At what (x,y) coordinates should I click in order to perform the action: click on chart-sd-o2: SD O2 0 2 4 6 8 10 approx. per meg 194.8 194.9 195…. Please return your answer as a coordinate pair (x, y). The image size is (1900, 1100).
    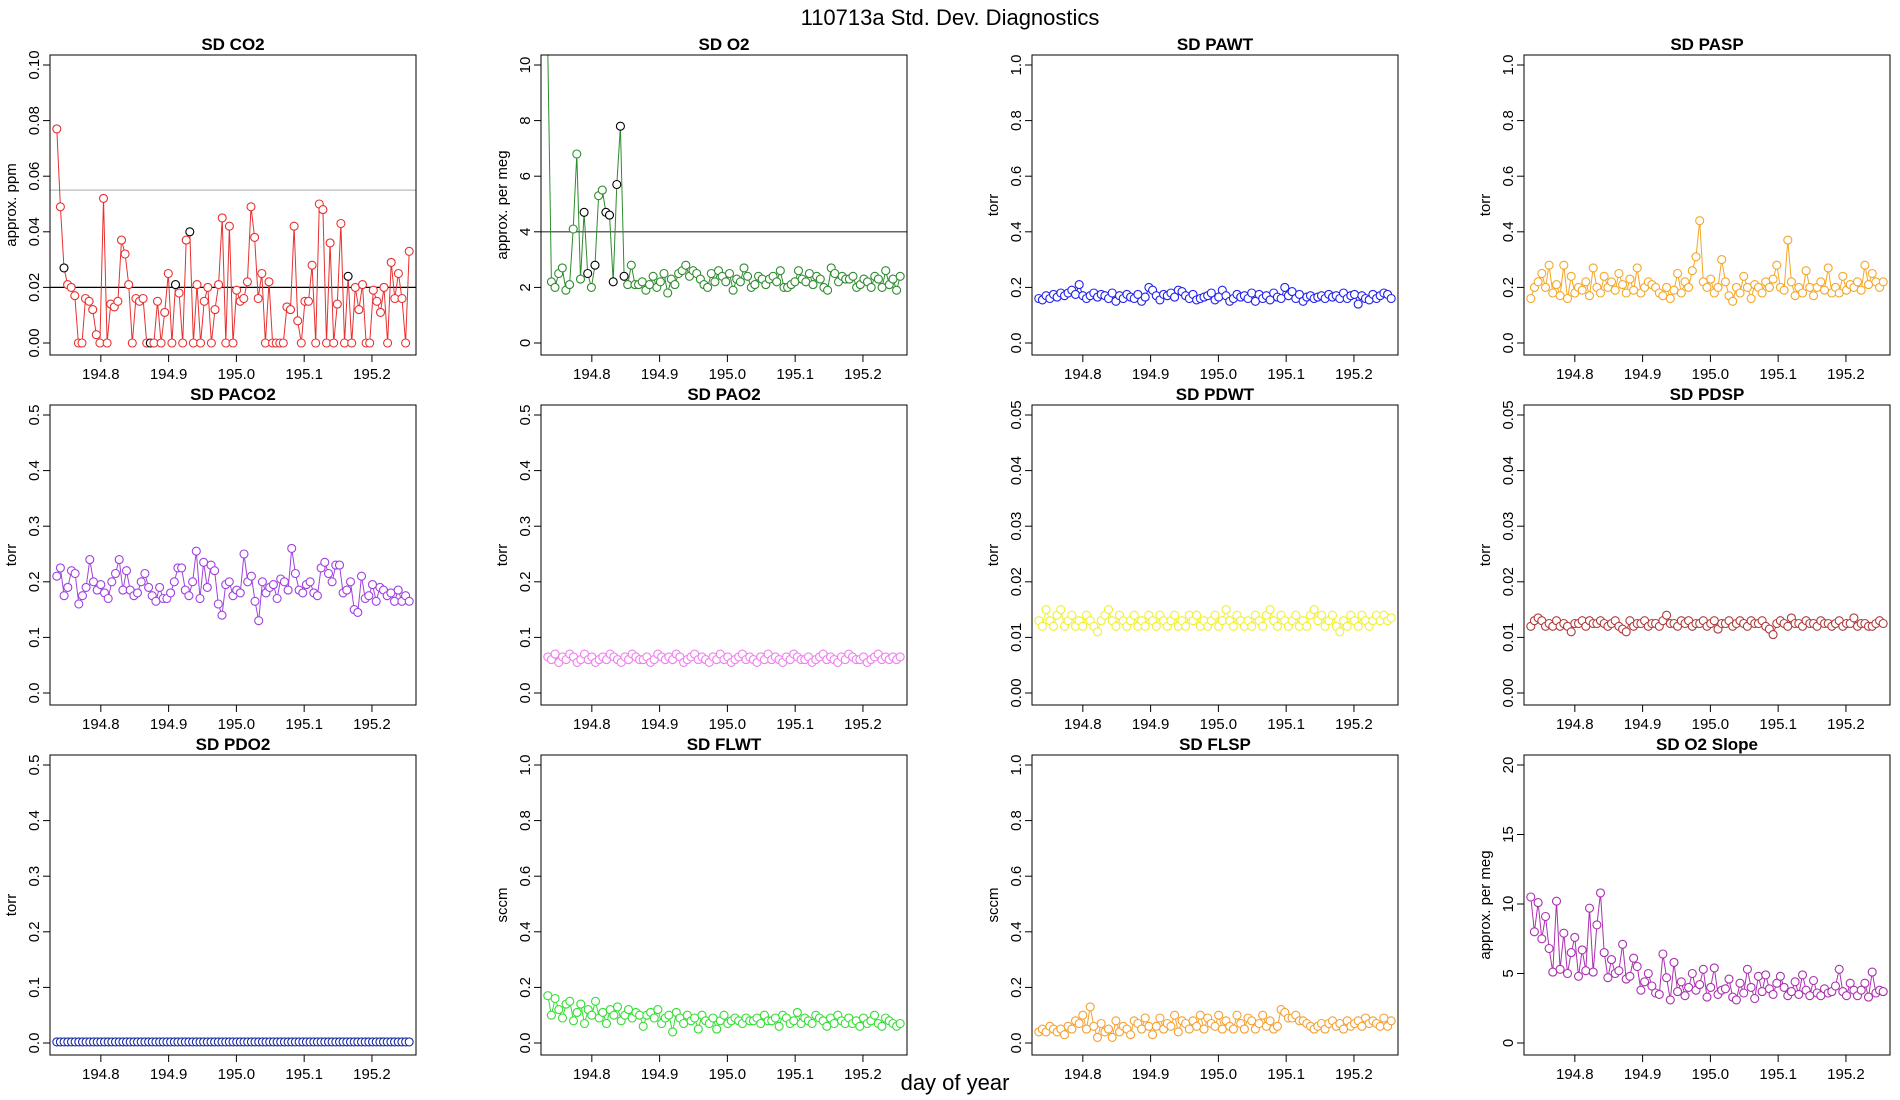
    Looking at the image, I should click on (701, 209).